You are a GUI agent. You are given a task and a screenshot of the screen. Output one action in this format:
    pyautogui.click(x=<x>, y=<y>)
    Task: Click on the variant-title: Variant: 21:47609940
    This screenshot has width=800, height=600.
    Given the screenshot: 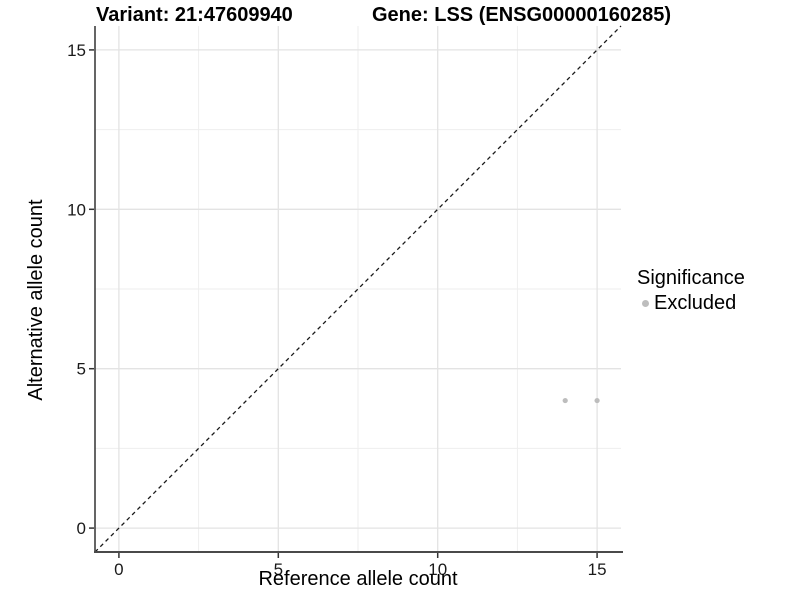 What is the action you would take?
    pyautogui.click(x=194, y=15)
    